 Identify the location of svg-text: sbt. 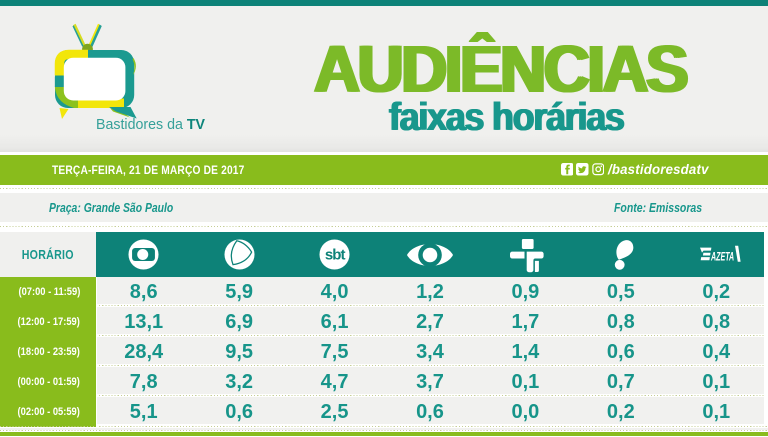
(335, 255).